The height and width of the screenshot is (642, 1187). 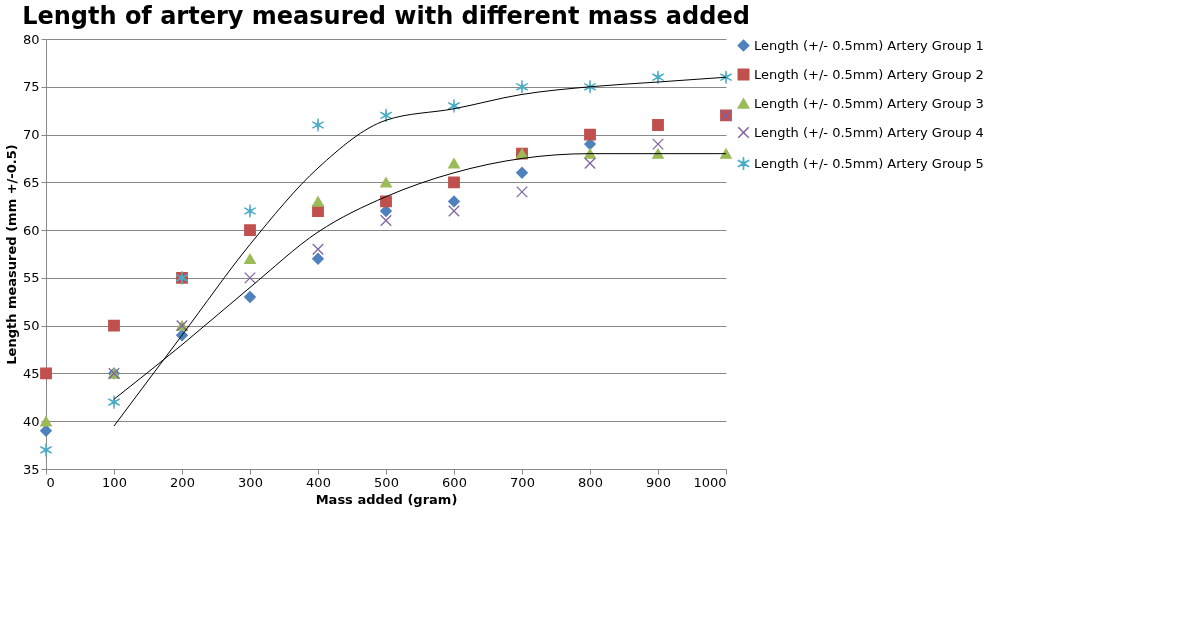 What do you see at coordinates (31, 278) in the screenshot?
I see `y-tick-label: 55` at bounding box center [31, 278].